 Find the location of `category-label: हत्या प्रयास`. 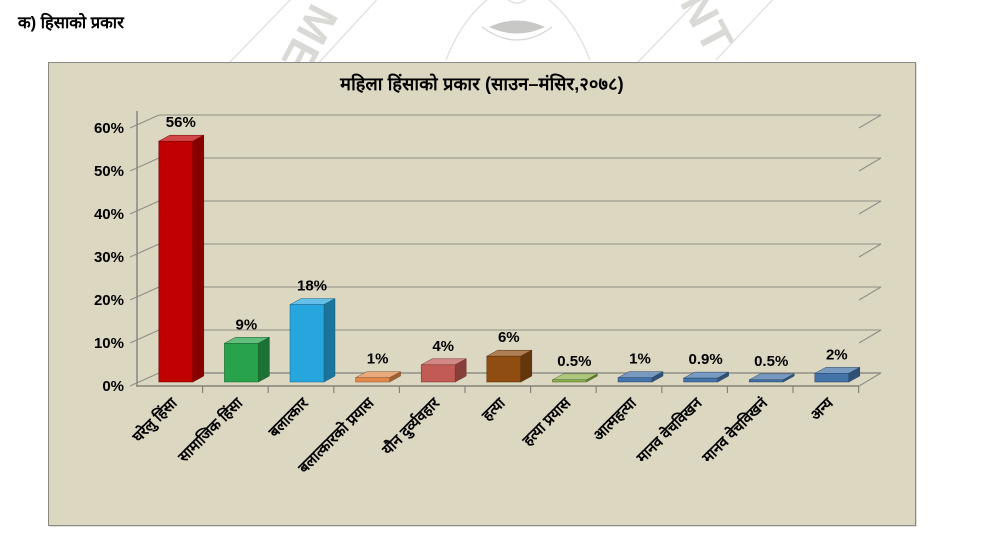

category-label: हत्या प्रयास is located at coordinates (547, 422).